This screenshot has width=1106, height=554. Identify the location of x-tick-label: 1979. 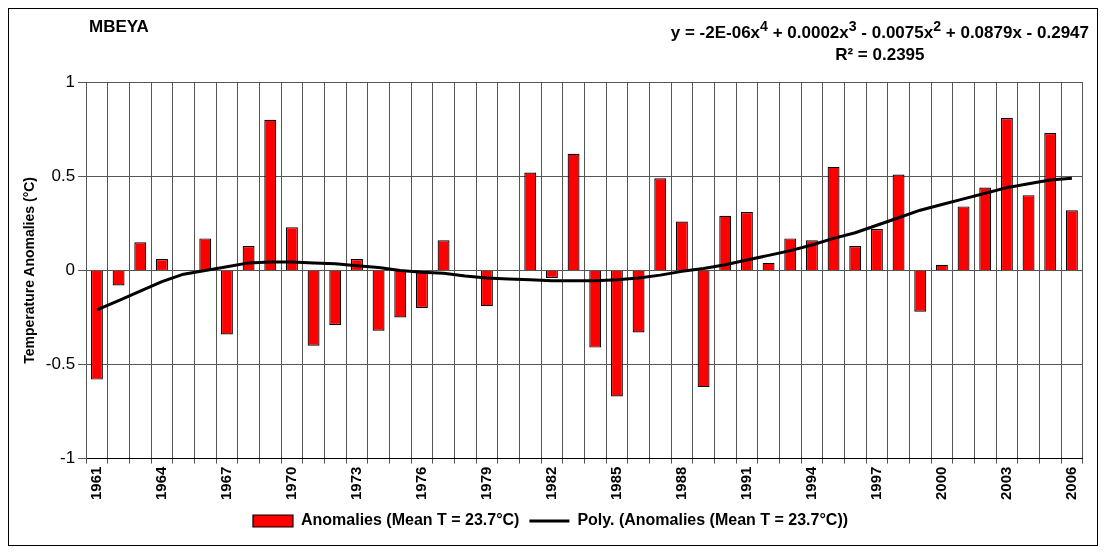
(486, 483).